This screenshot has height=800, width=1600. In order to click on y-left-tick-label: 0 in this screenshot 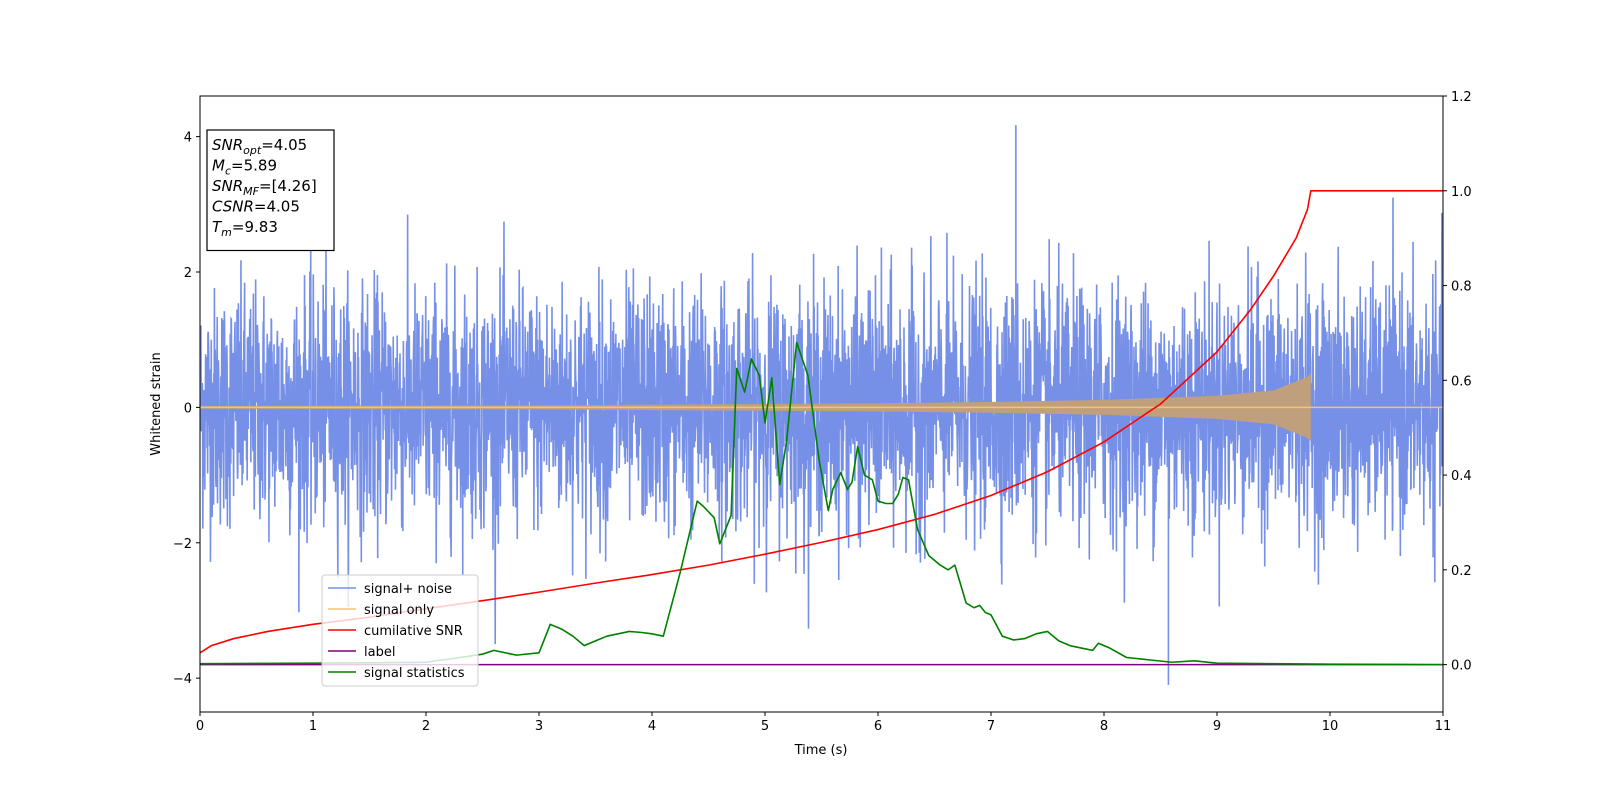, I will do `click(188, 408)`.